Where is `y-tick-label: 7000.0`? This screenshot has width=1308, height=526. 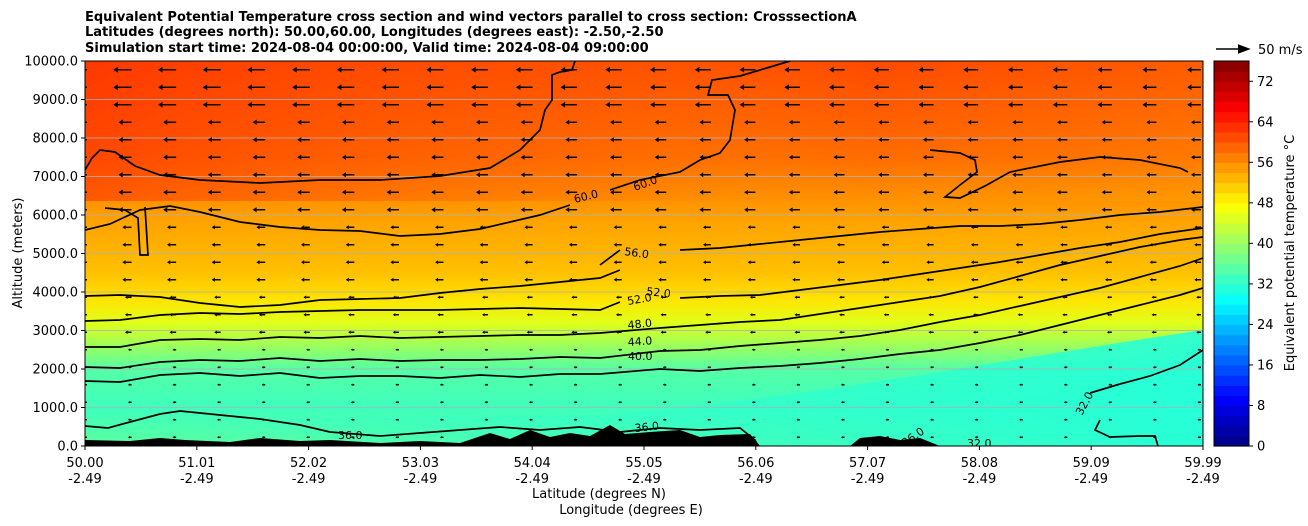
y-tick-label: 7000.0 is located at coordinates (56, 177).